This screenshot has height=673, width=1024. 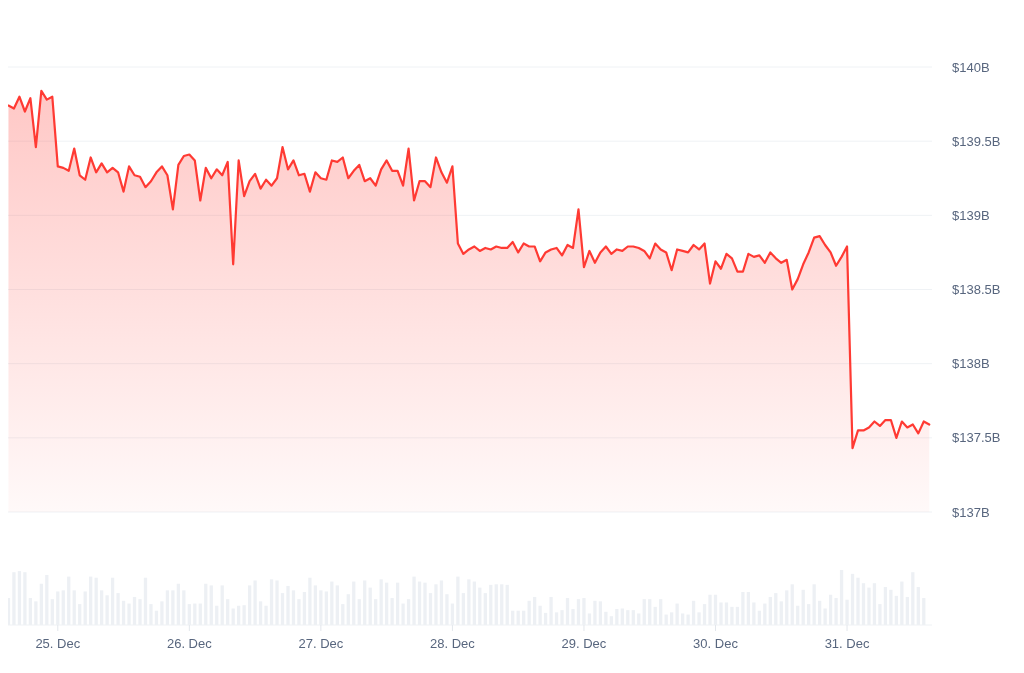 What do you see at coordinates (976, 290) in the screenshot?
I see `y-tick-label: $138.5B` at bounding box center [976, 290].